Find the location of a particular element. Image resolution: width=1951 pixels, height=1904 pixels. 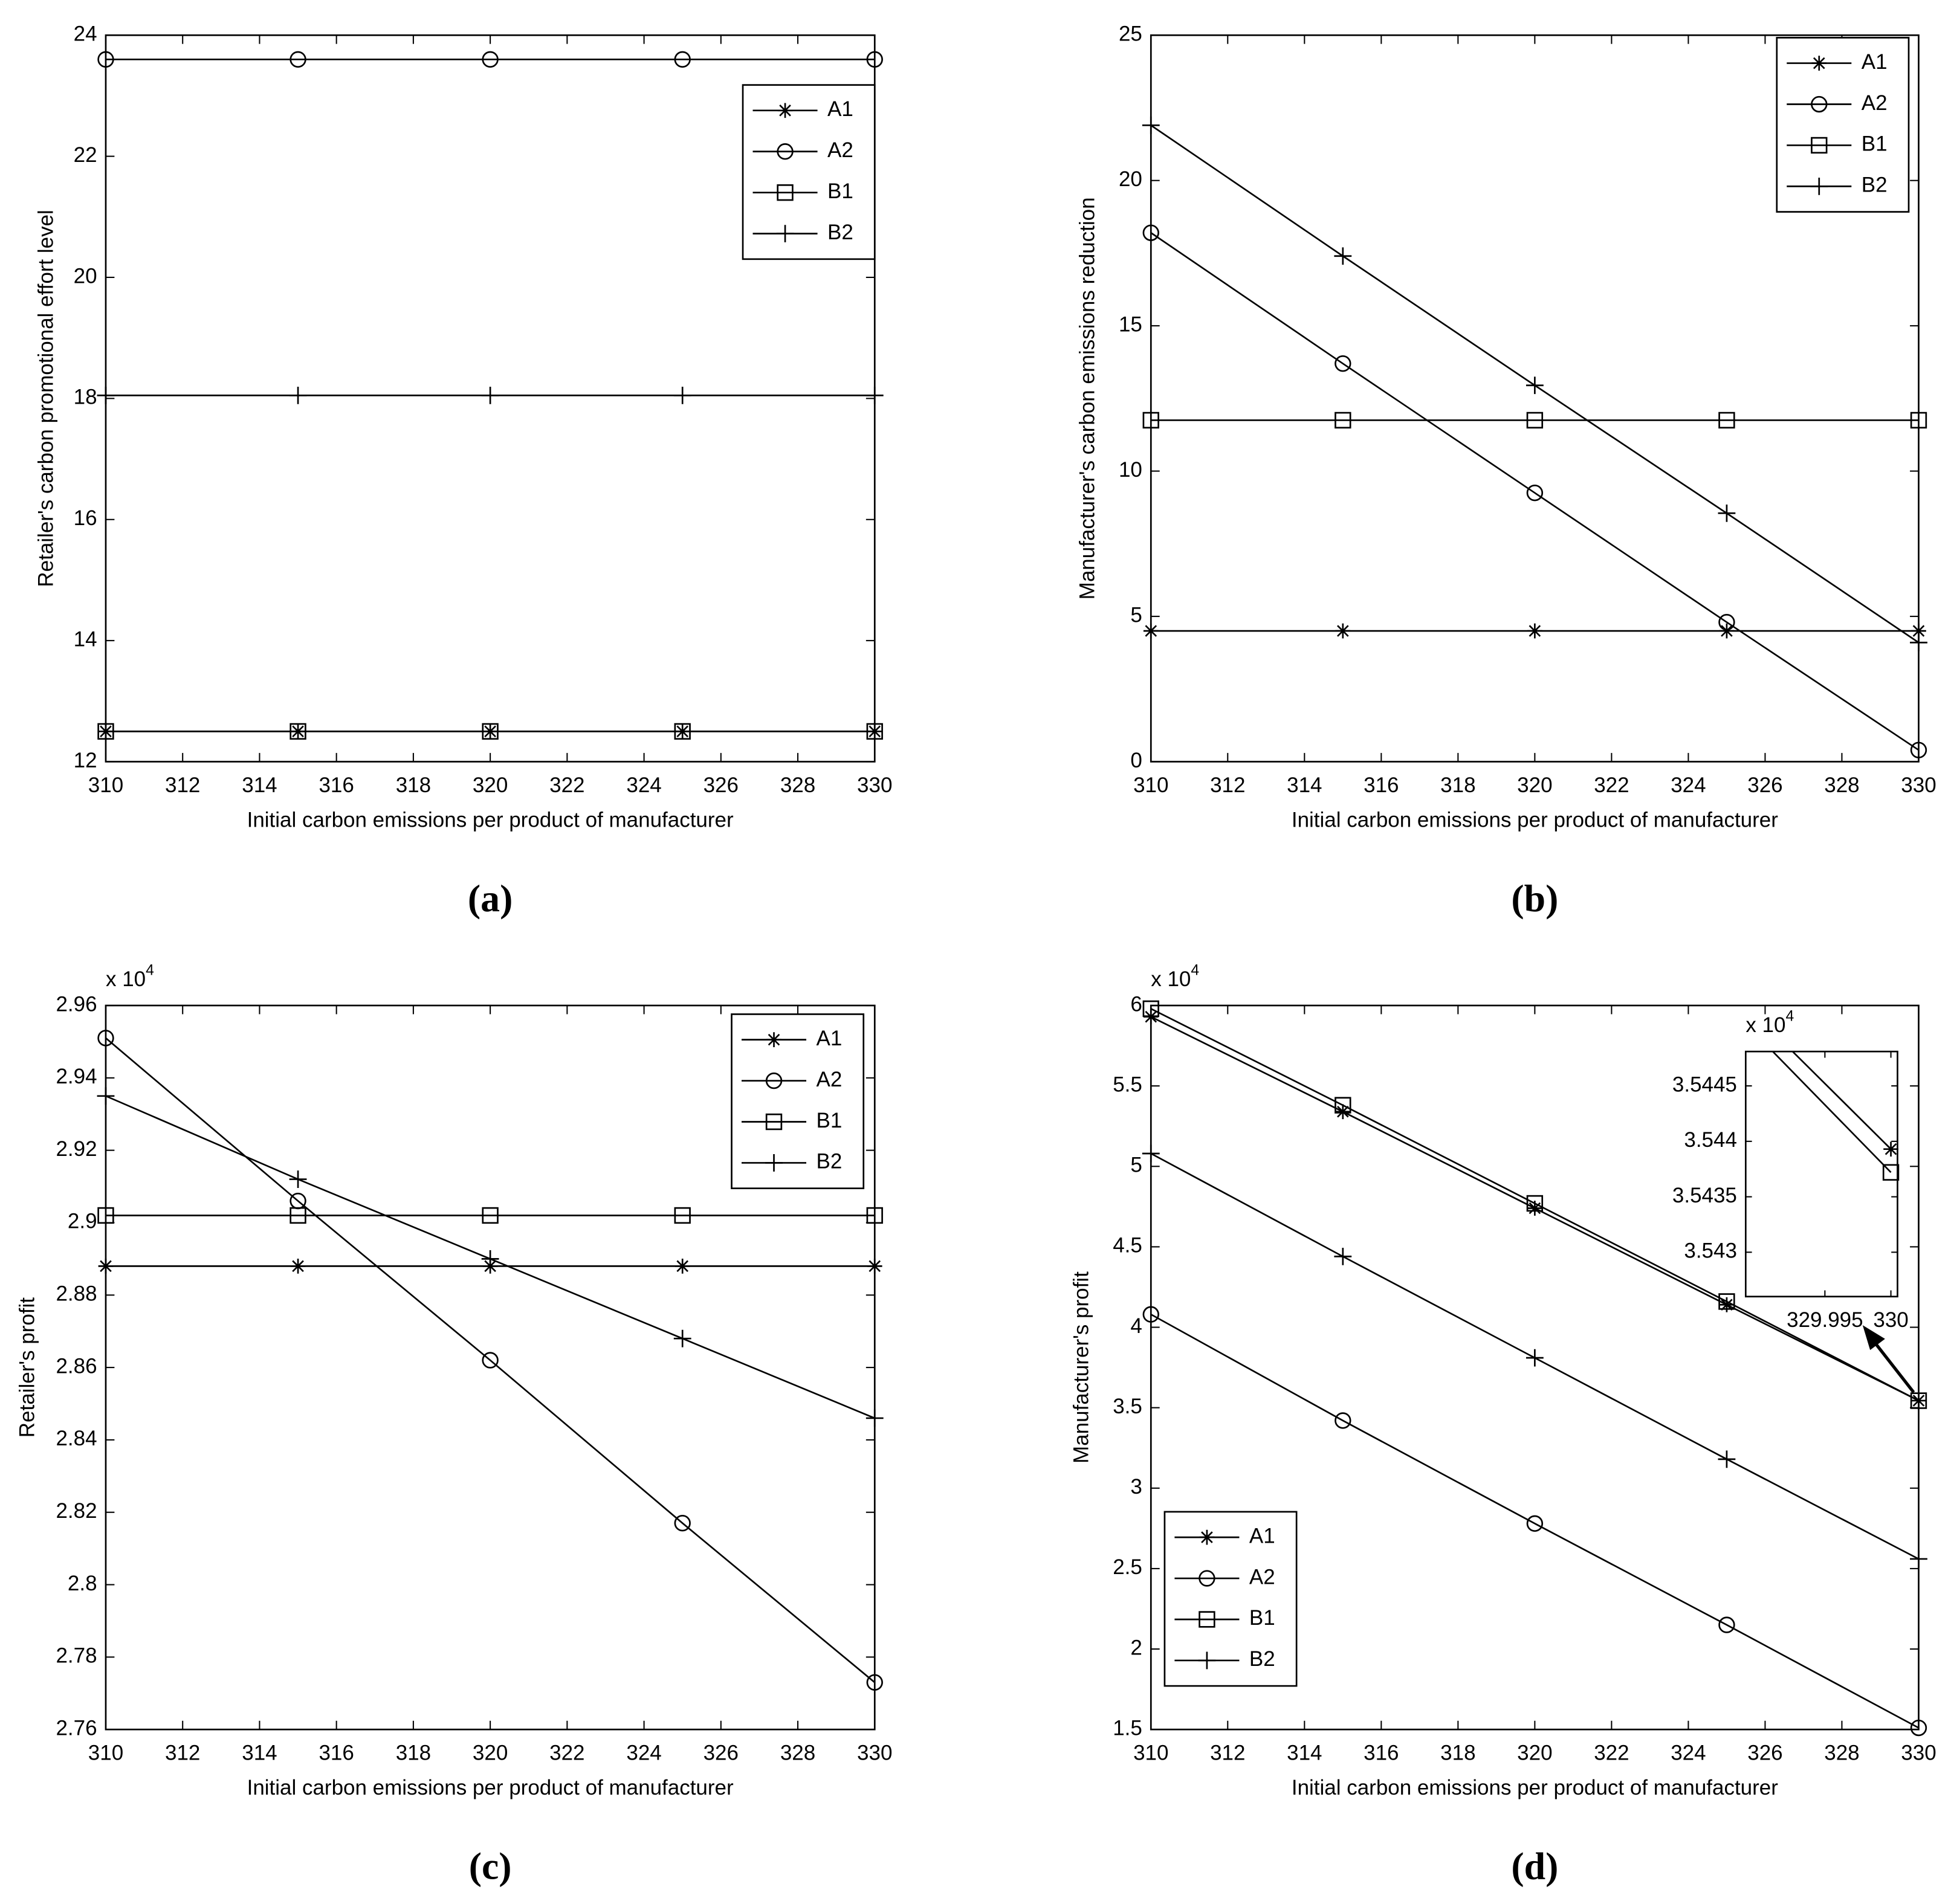

caption: (d) is located at coordinates (1534, 1865).